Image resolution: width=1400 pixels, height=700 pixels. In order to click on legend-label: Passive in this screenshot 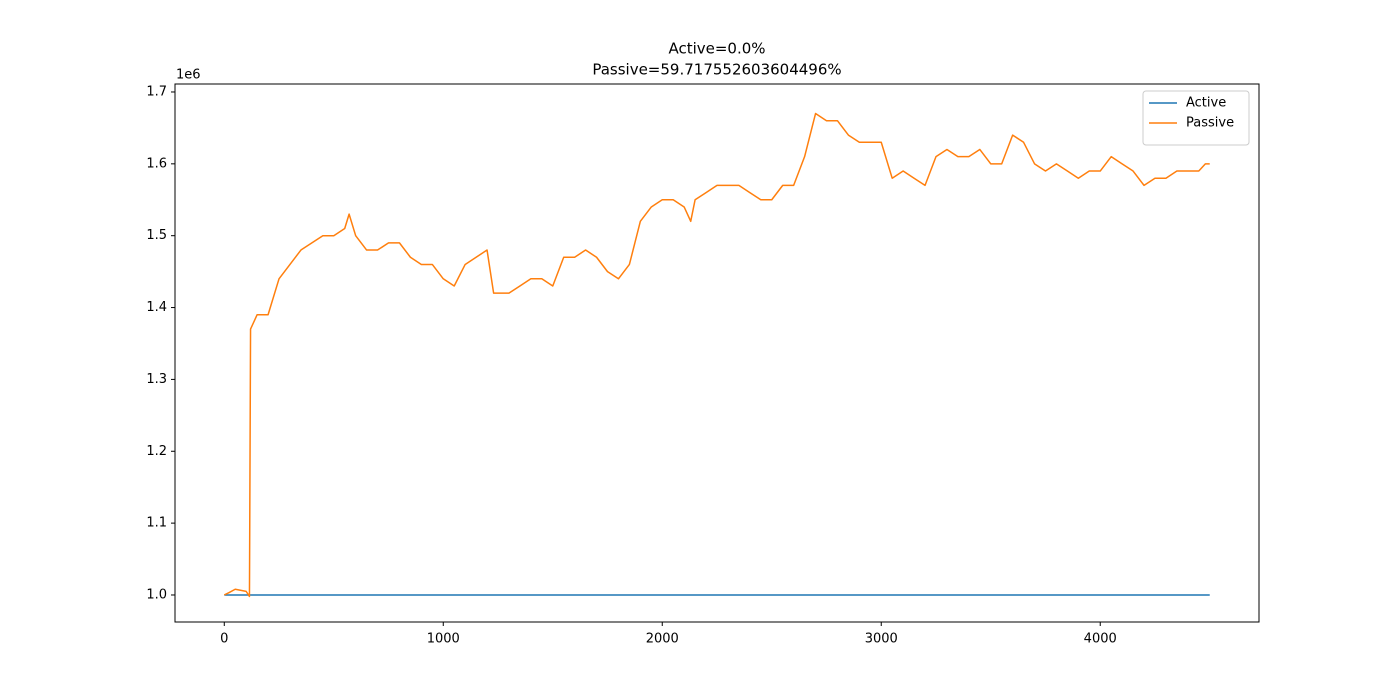, I will do `click(1210, 123)`.